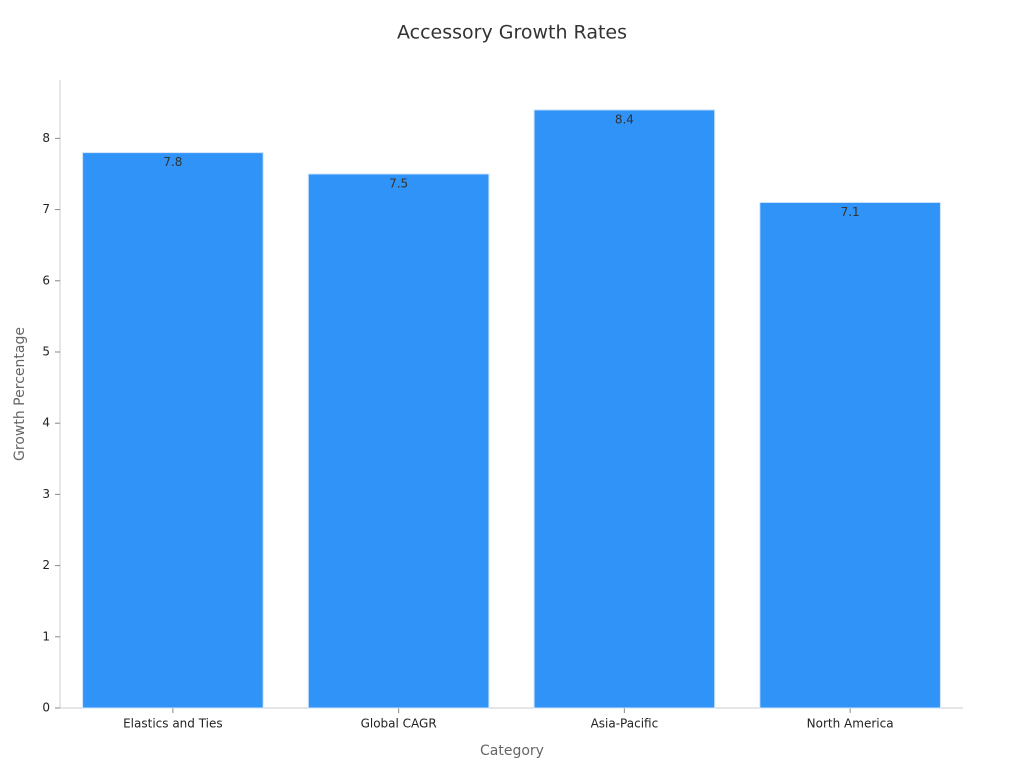 This screenshot has width=1024, height=768. Describe the element at coordinates (398, 183) in the screenshot. I see `value-label: 7.5` at that location.